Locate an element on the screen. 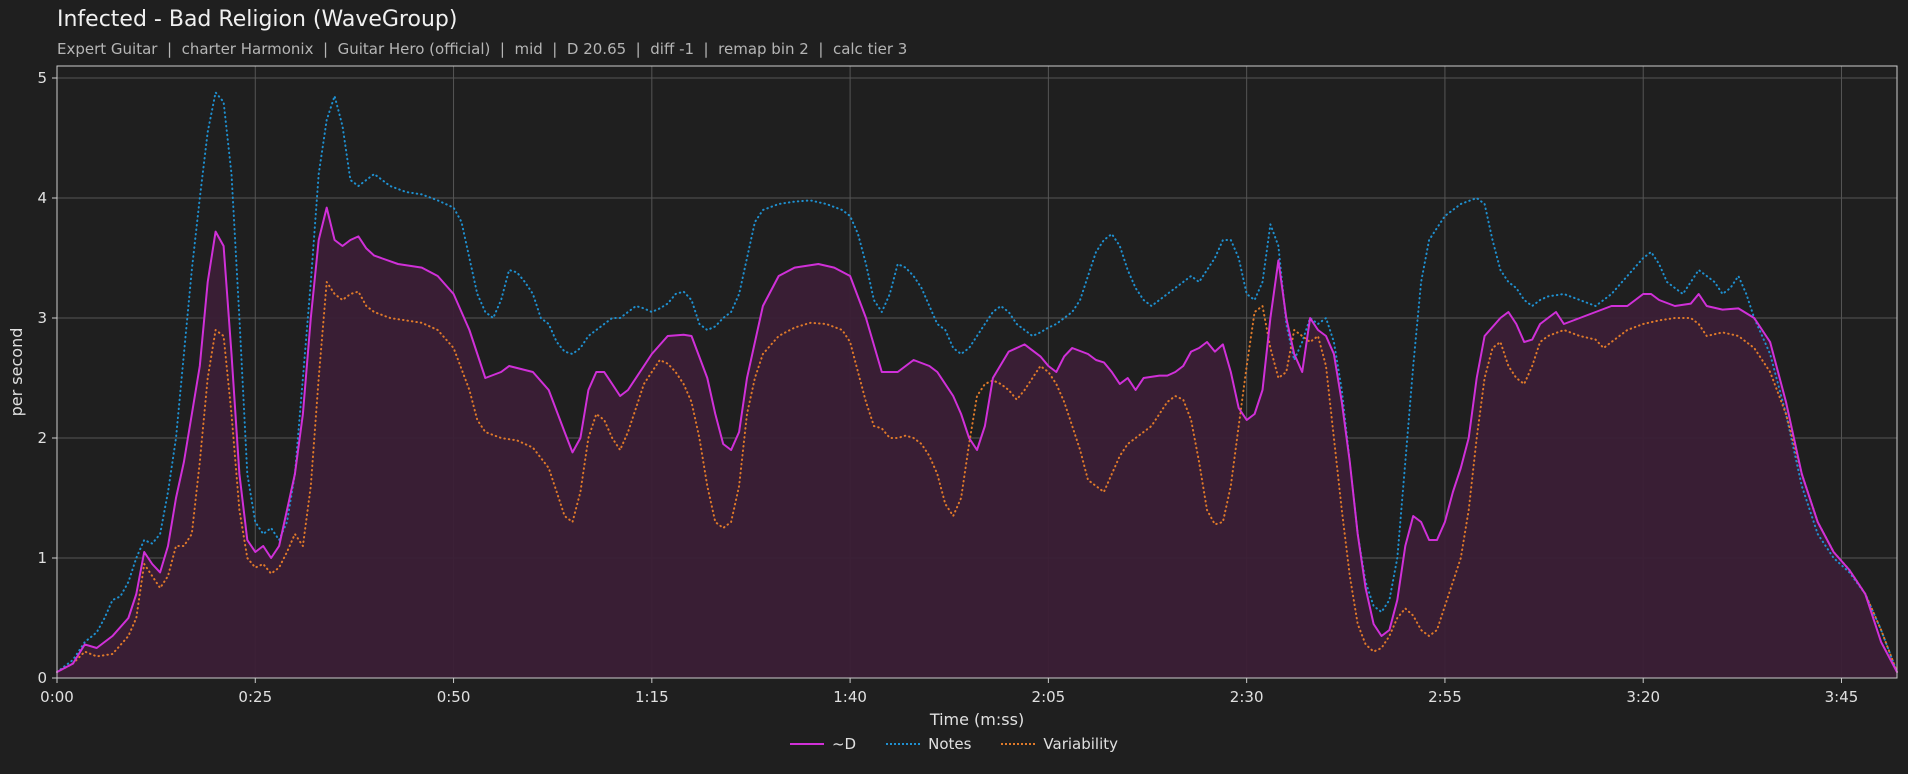  legend-item-d: ~D is located at coordinates (823, 744).